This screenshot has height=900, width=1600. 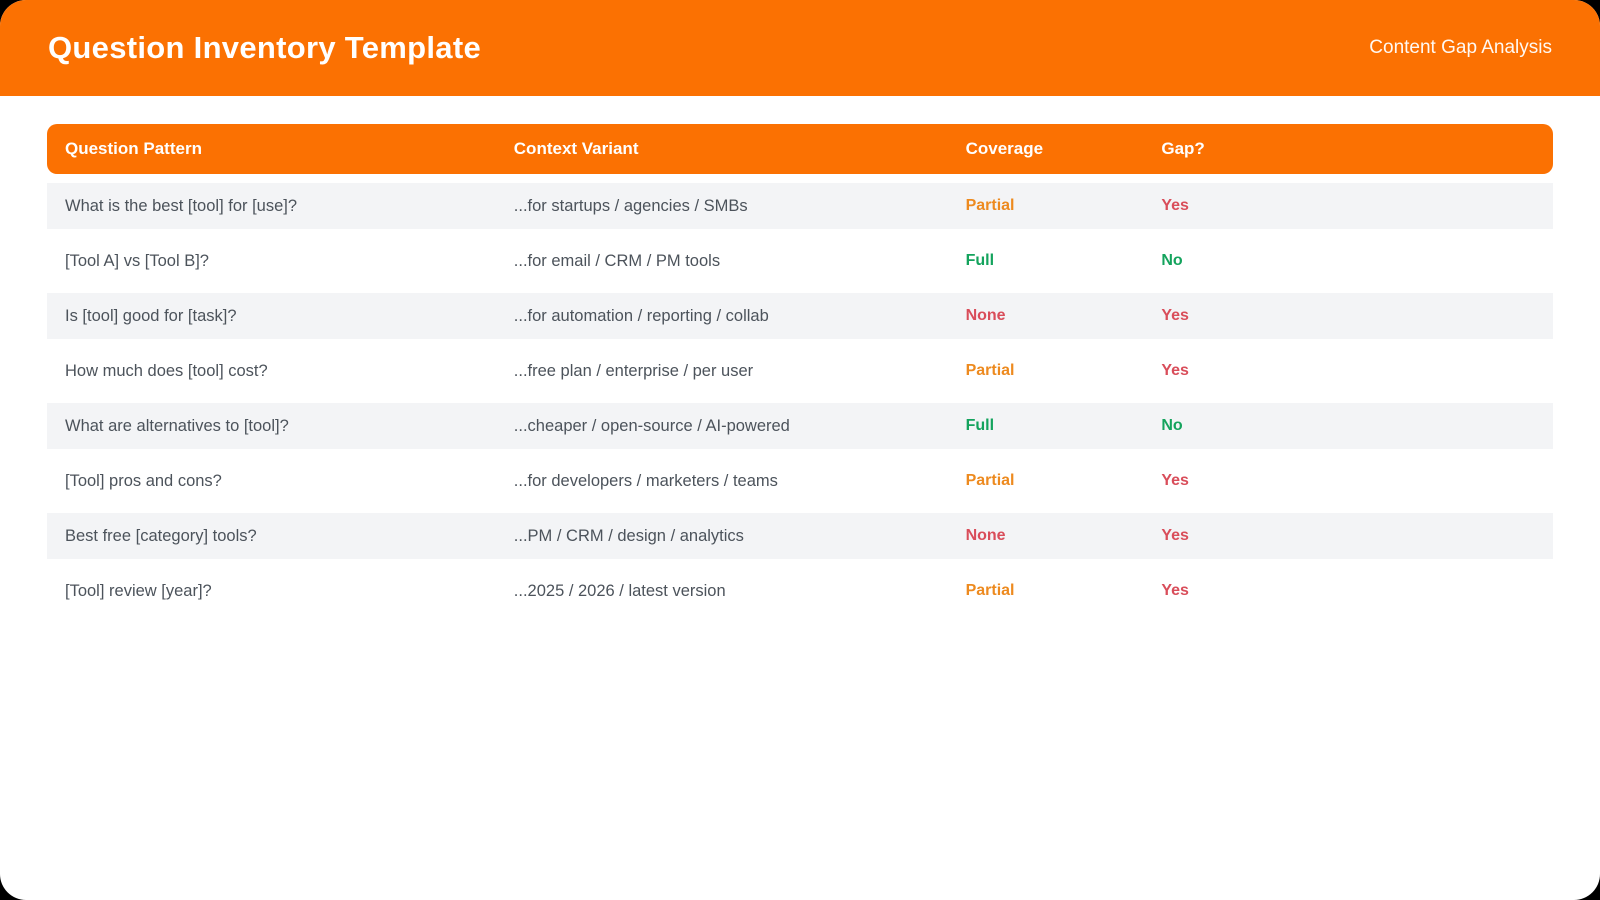 I want to click on column-header-question-pattern: Question Pattern, so click(x=271, y=149).